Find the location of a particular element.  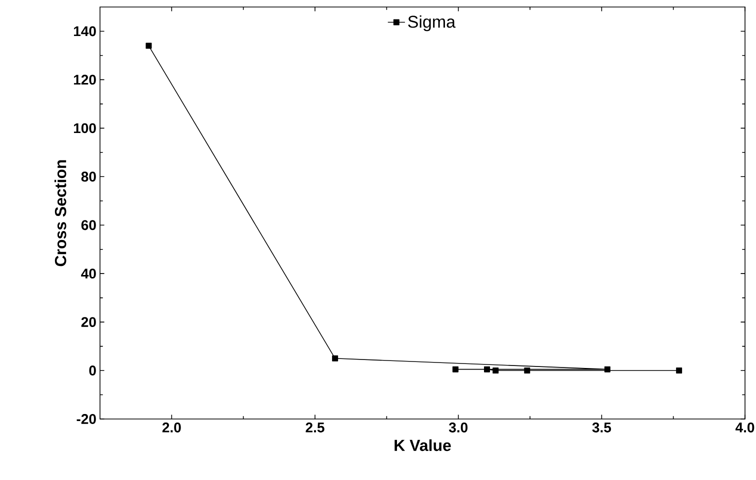

y-tick-label: 40 is located at coordinates (88, 273).